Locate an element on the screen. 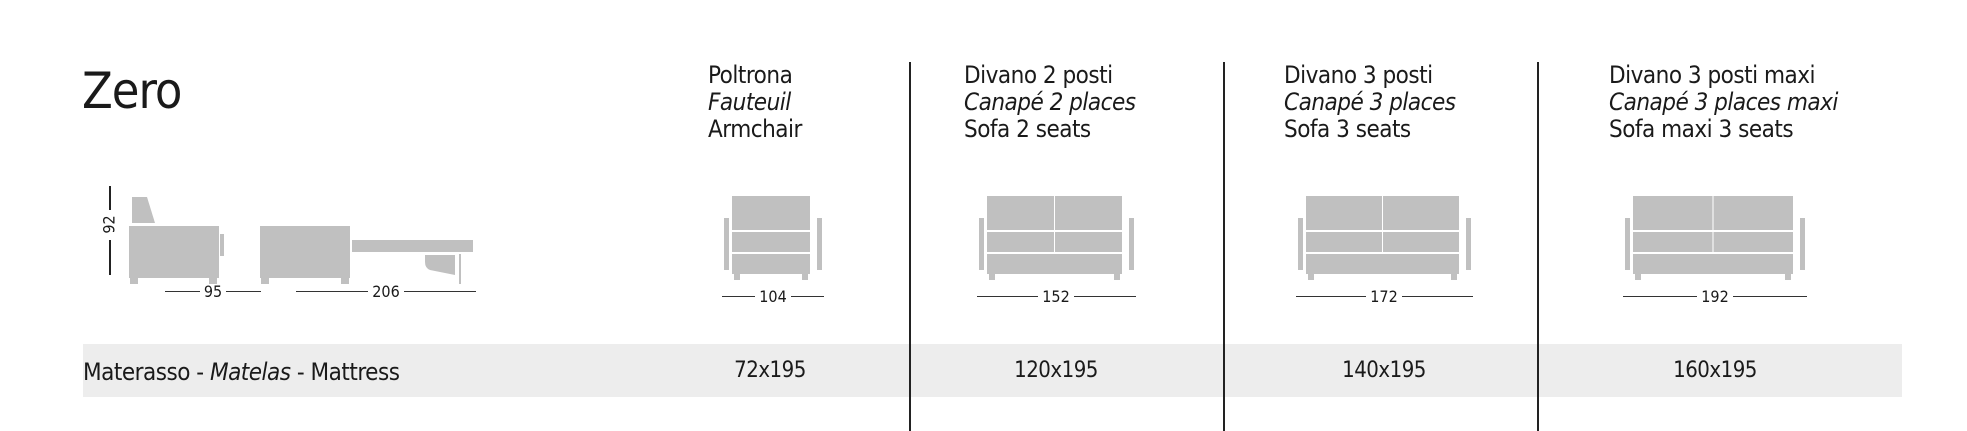 Image resolution: width=1967 pixels, height=431 pixels. width-dimension: 152 is located at coordinates (1056, 296).